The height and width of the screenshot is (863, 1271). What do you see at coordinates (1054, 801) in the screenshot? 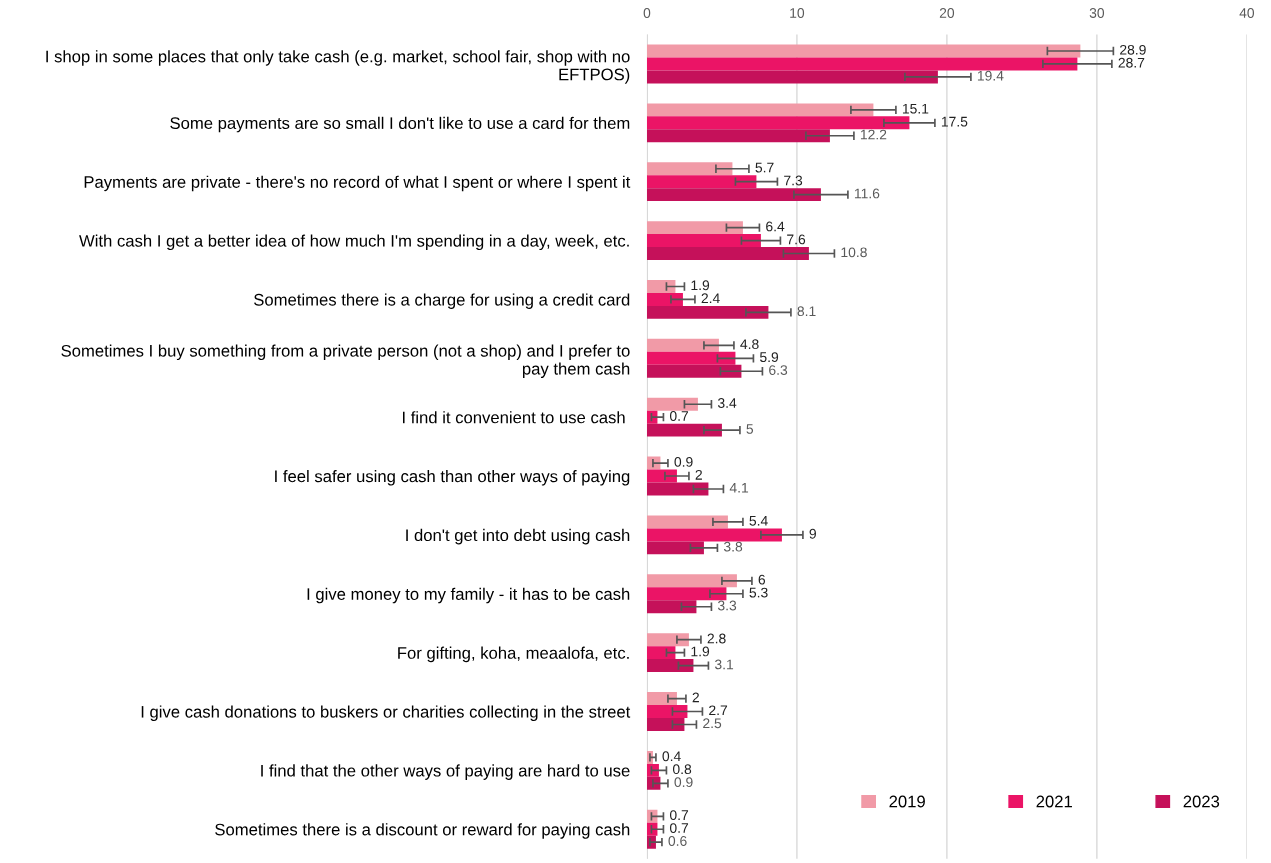
I see `legend-label: 2021` at bounding box center [1054, 801].